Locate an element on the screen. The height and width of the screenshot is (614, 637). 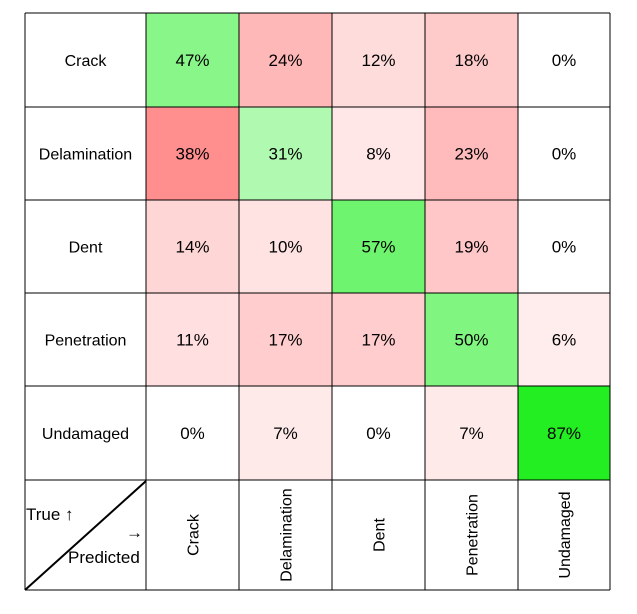
cell-value: 24% is located at coordinates (285, 60).